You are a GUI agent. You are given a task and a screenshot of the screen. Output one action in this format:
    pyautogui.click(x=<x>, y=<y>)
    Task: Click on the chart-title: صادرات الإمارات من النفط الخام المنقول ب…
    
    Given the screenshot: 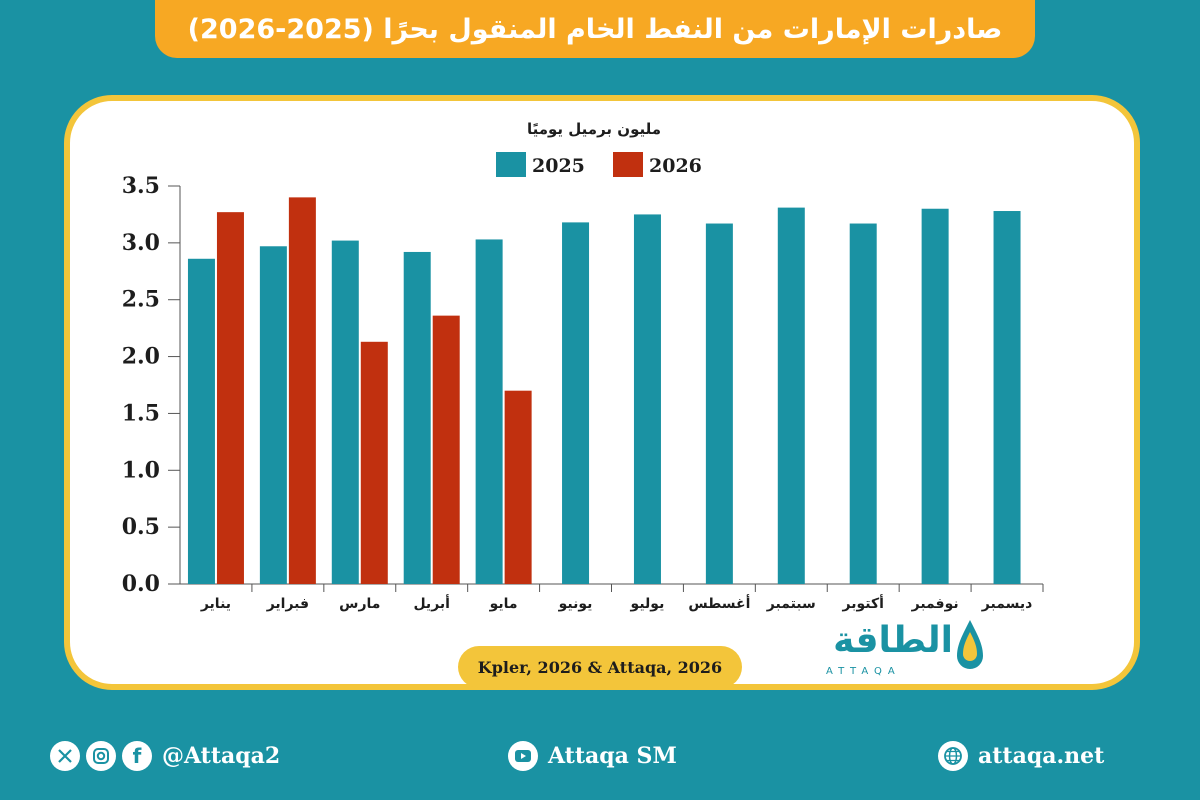 What is the action you would take?
    pyautogui.click(x=595, y=29)
    